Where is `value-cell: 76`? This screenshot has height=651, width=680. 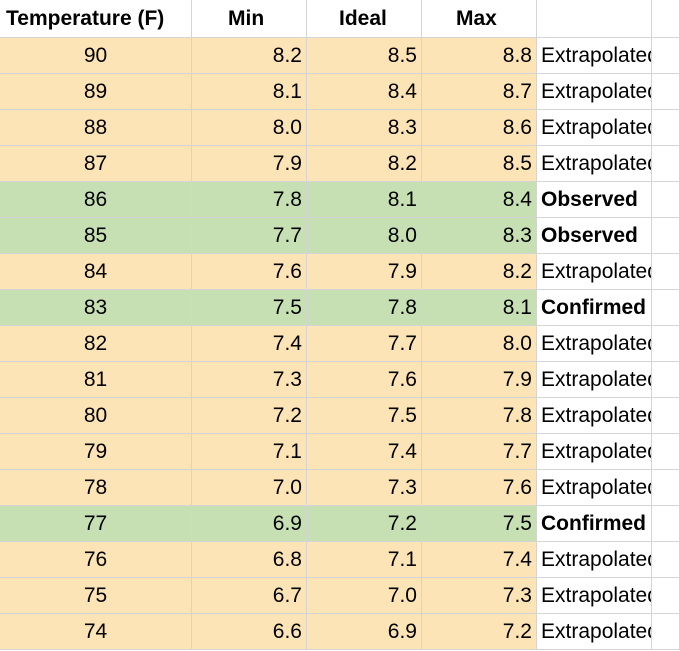 value-cell: 76 is located at coordinates (96, 560).